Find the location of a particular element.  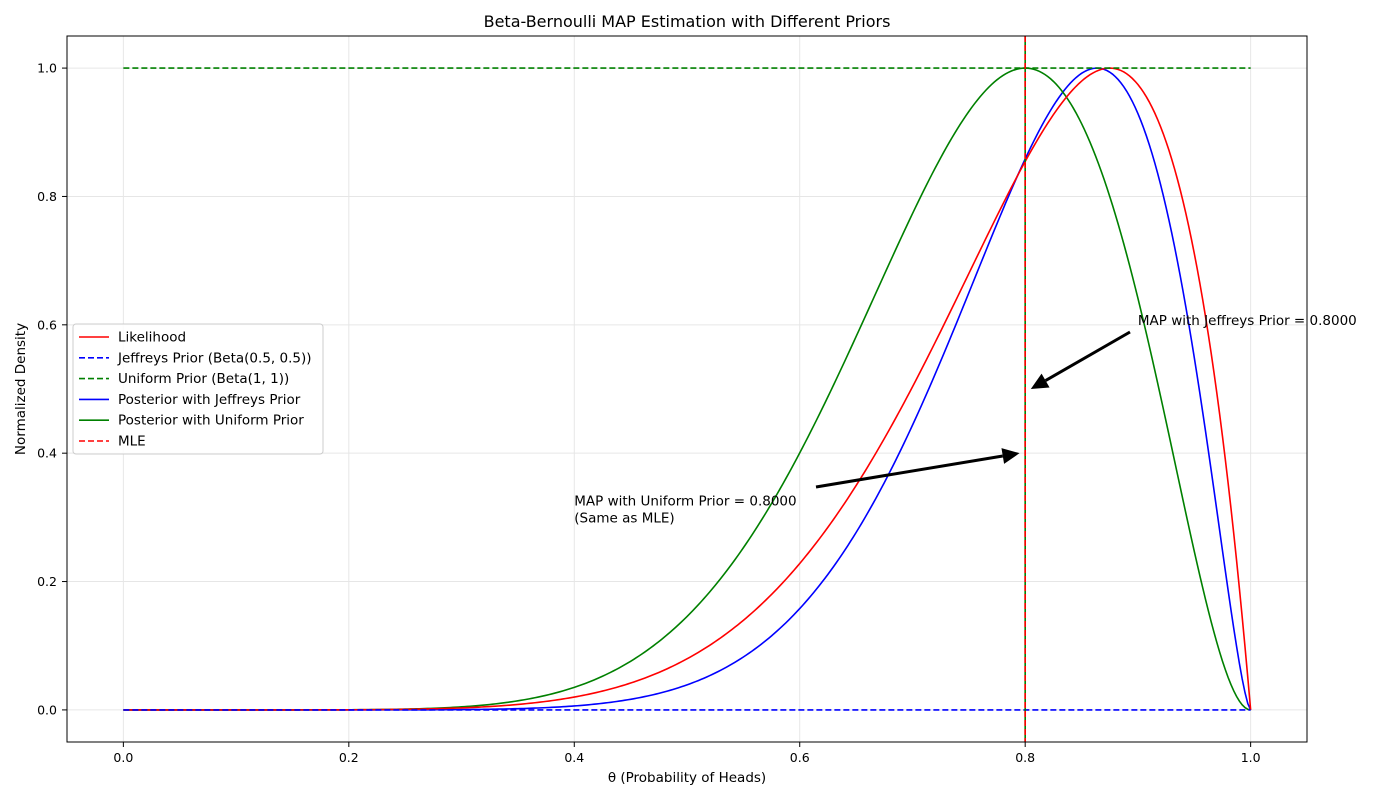

legend-label: MLE is located at coordinates (132, 442).